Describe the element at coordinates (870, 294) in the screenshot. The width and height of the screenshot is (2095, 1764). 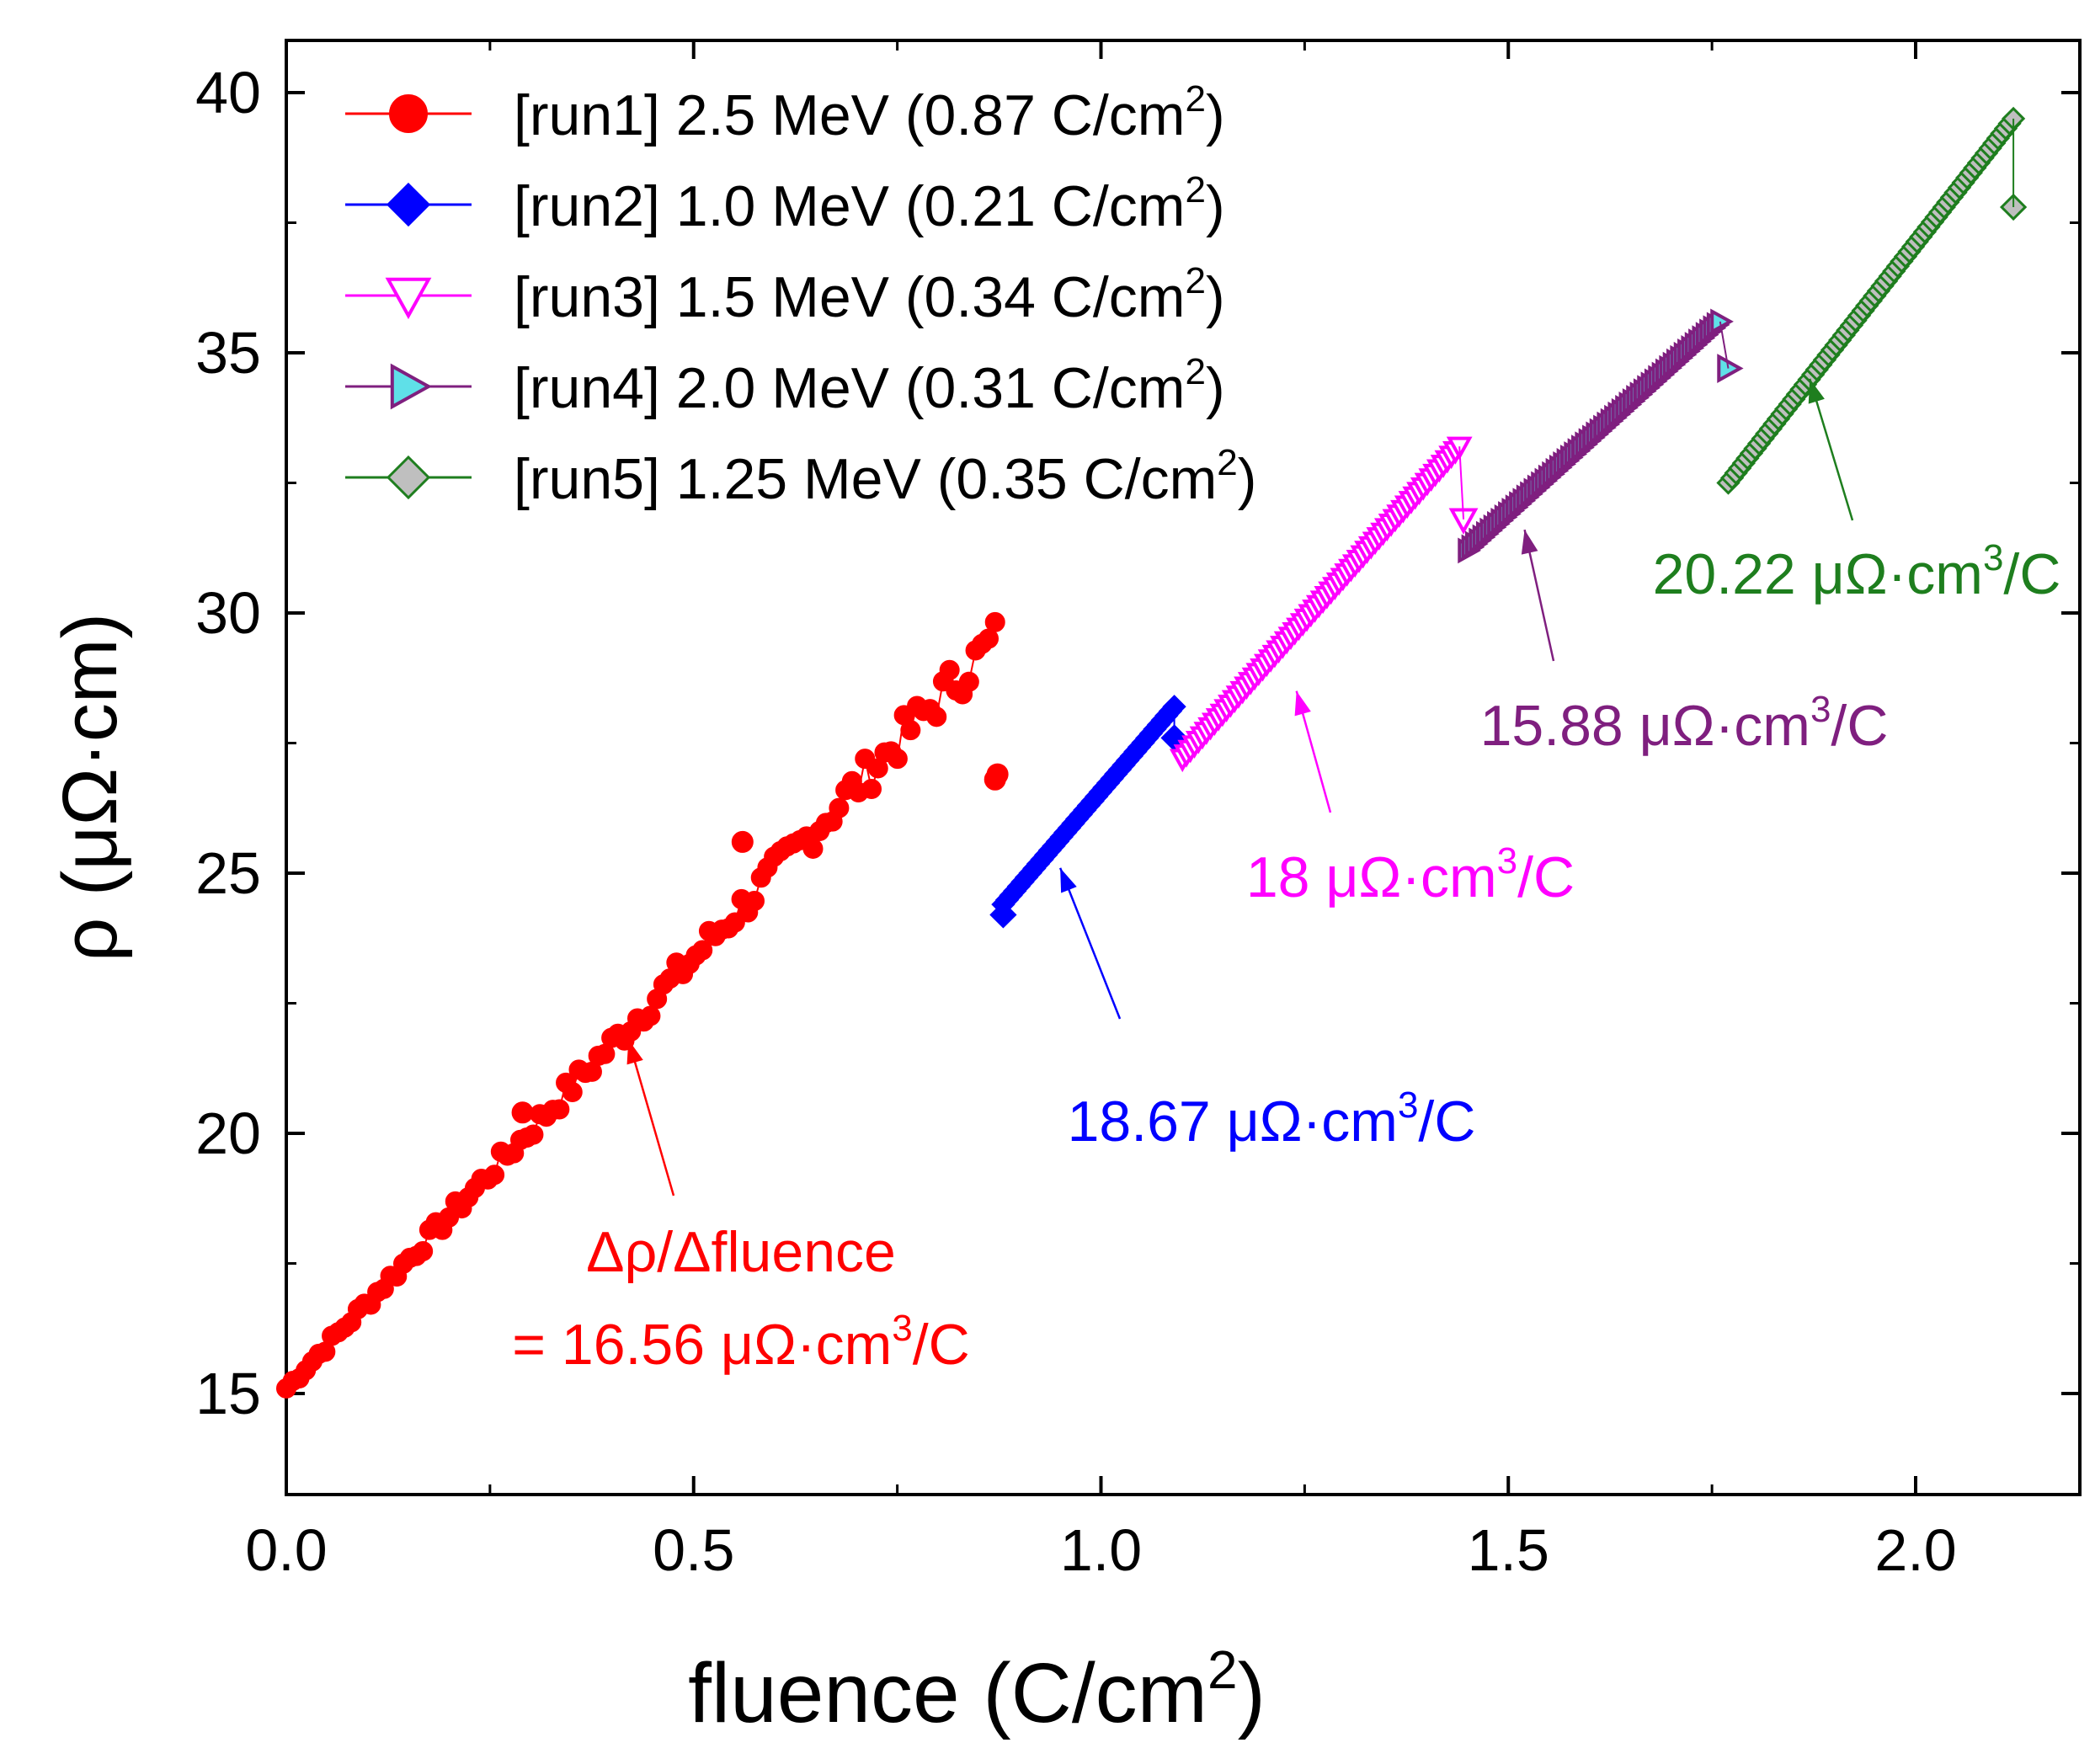
I see `legend-label: [run3] 1.5 MeV (0.34 C/cm2)` at that location.